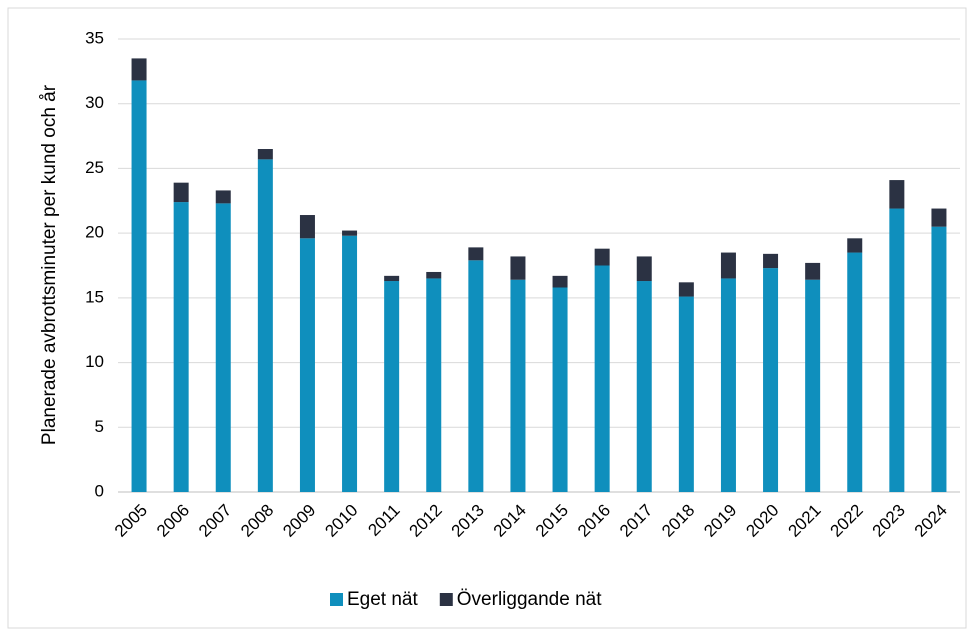 This screenshot has width=974, height=635. I want to click on y-tick-label: 35, so click(94, 37).